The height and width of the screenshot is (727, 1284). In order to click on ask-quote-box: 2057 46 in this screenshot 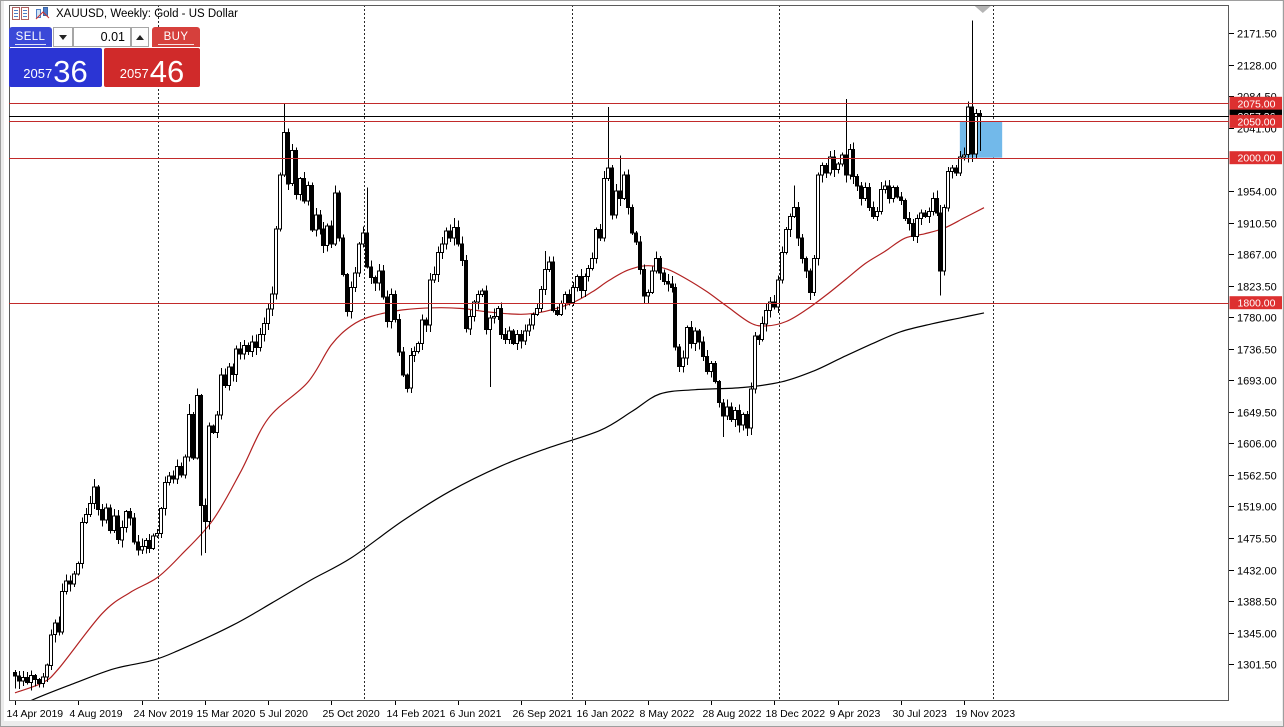, I will do `click(152, 67)`.